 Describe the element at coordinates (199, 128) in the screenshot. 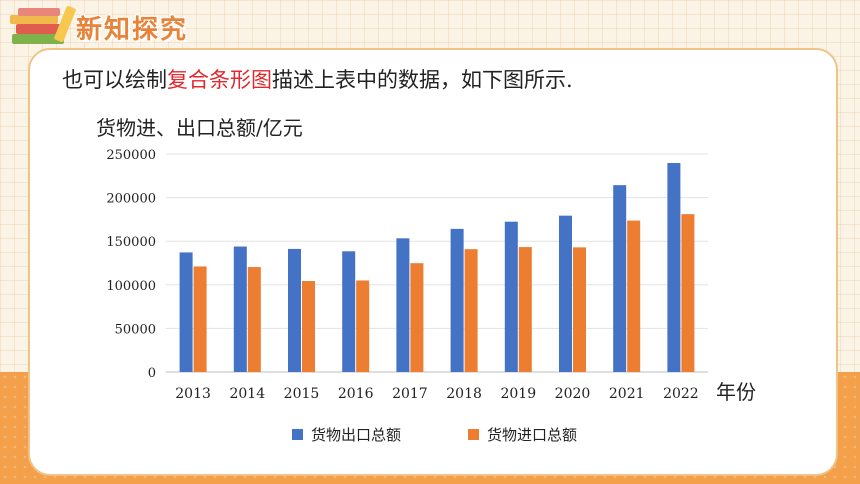

I see `y-axis-title: 货物进、出口总额/亿元` at that location.